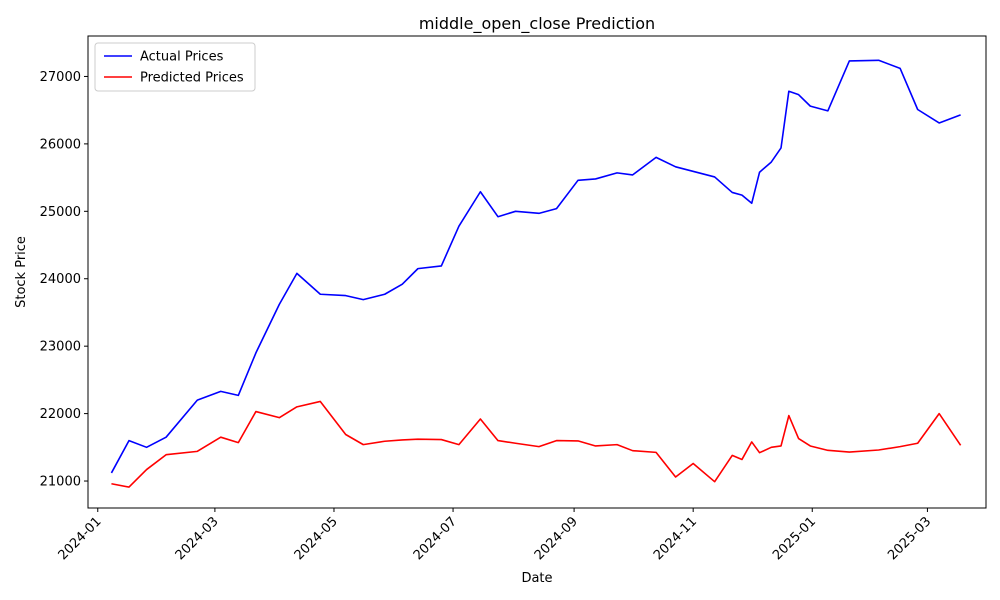  Describe the element at coordinates (192, 78) in the screenshot. I see `legend-label-predicted-prices: Predicted Prices` at that location.